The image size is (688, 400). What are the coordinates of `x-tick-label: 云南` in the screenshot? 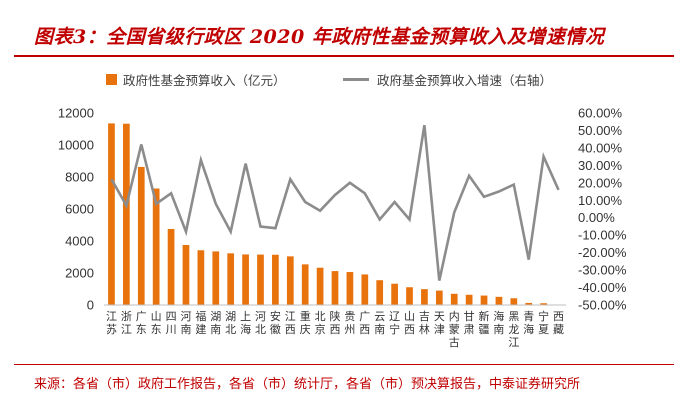 It's located at (379, 323).